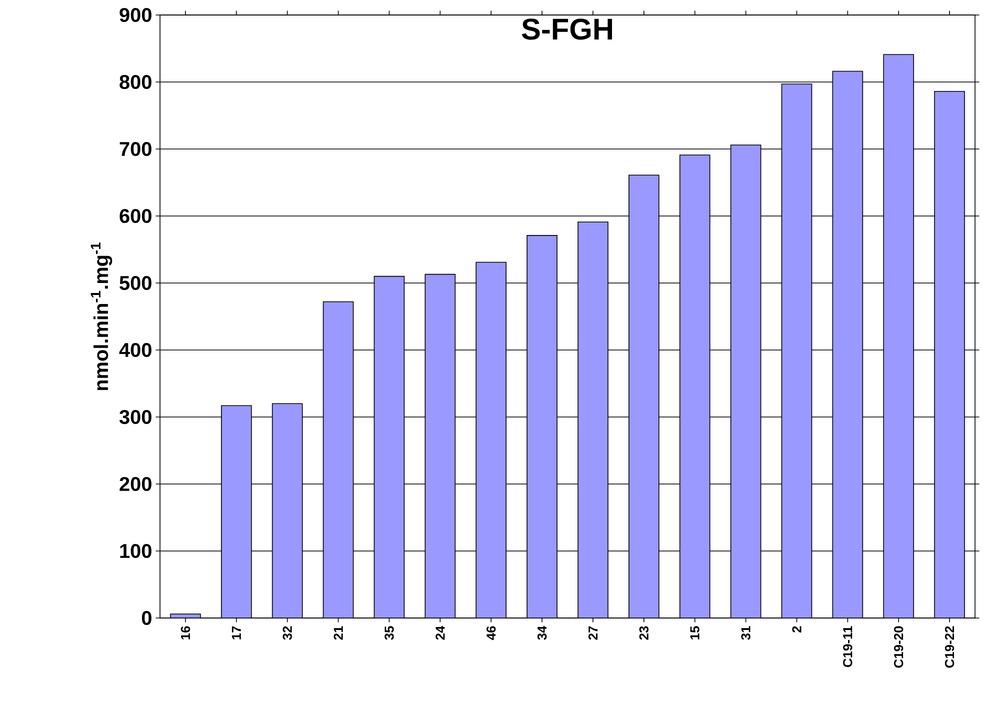  Describe the element at coordinates (593, 633) in the screenshot. I see `x-tick-label: 27` at that location.